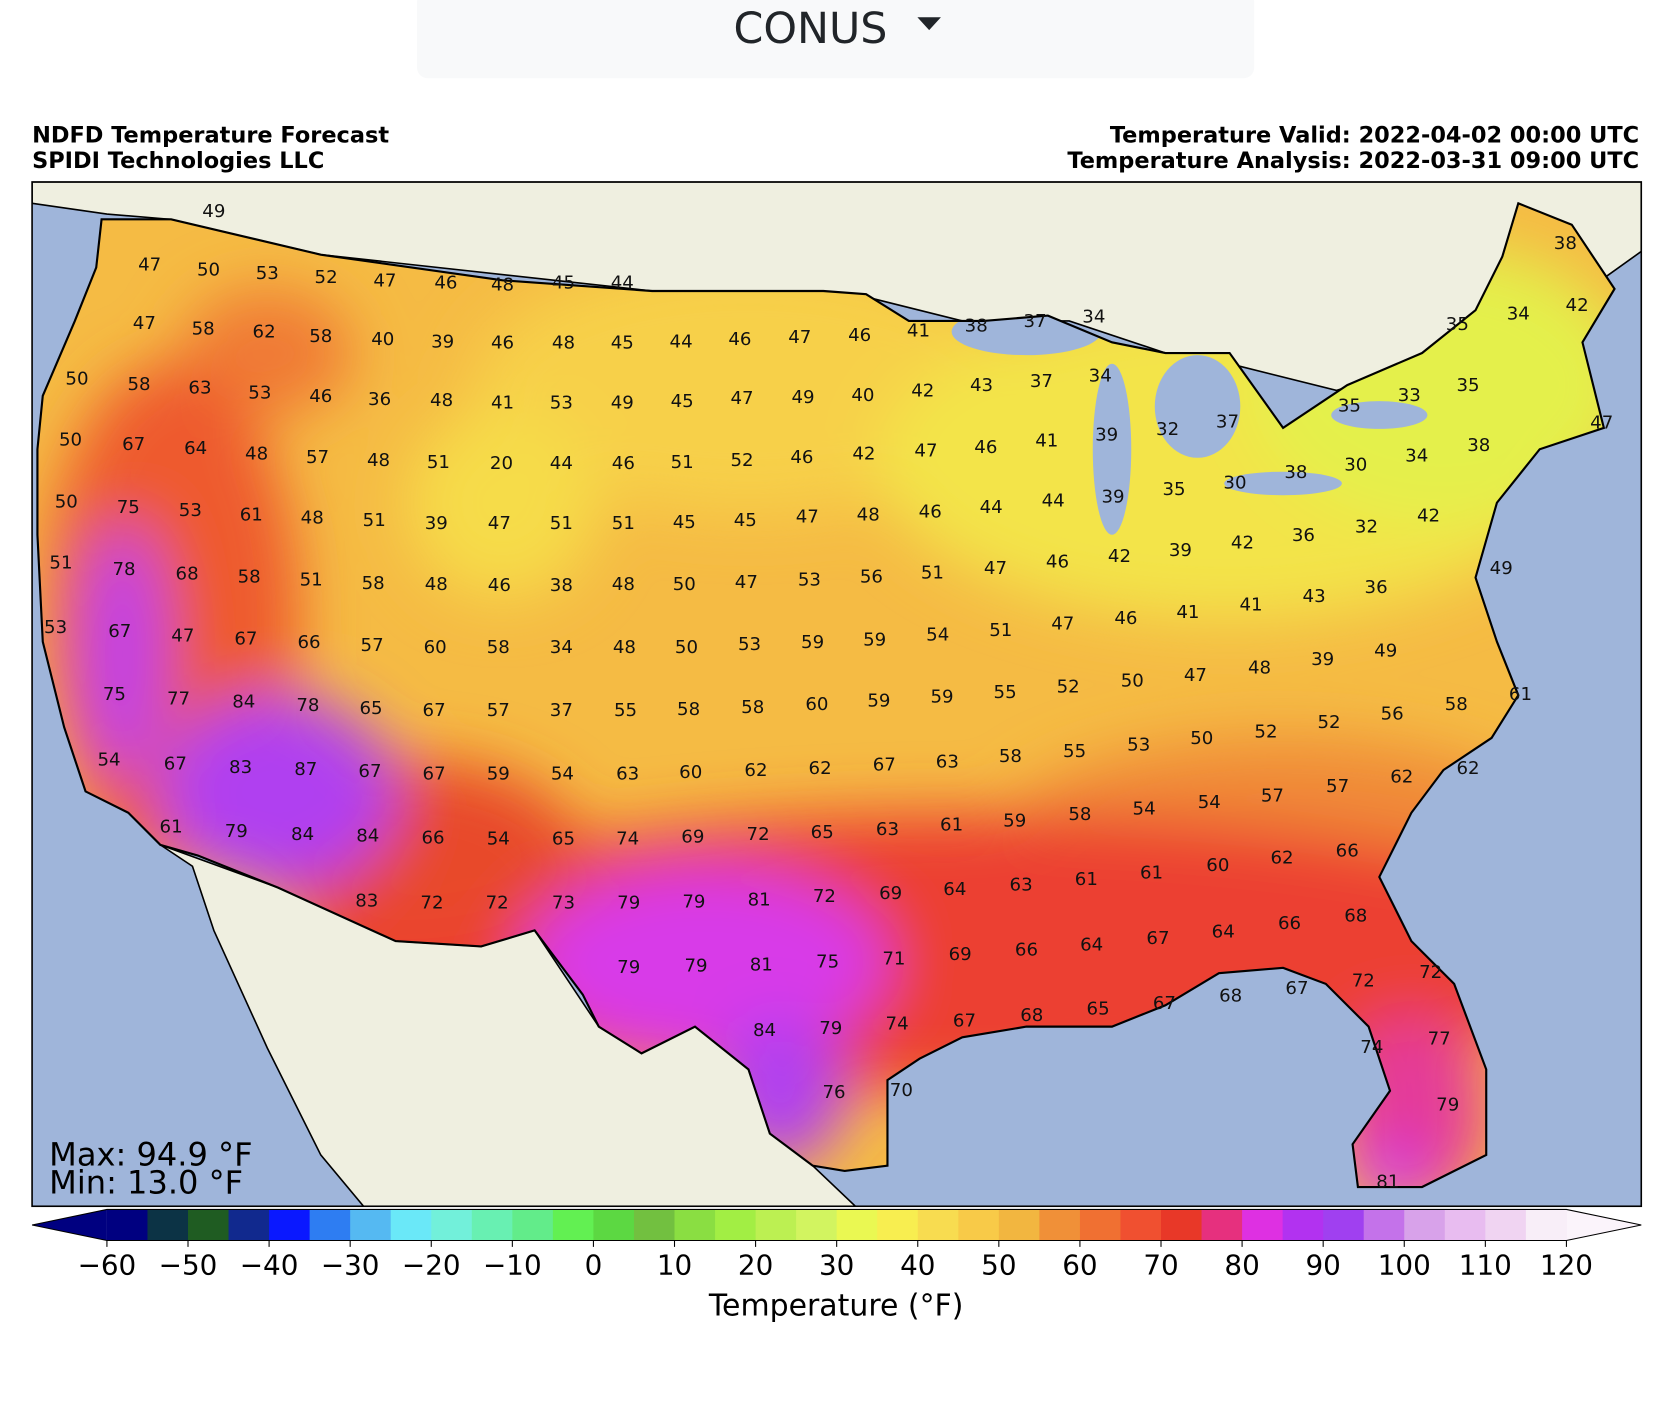 The height and width of the screenshot is (1416, 1668). What do you see at coordinates (1079, 1265) in the screenshot?
I see `colorbar-tick-label: 60` at bounding box center [1079, 1265].